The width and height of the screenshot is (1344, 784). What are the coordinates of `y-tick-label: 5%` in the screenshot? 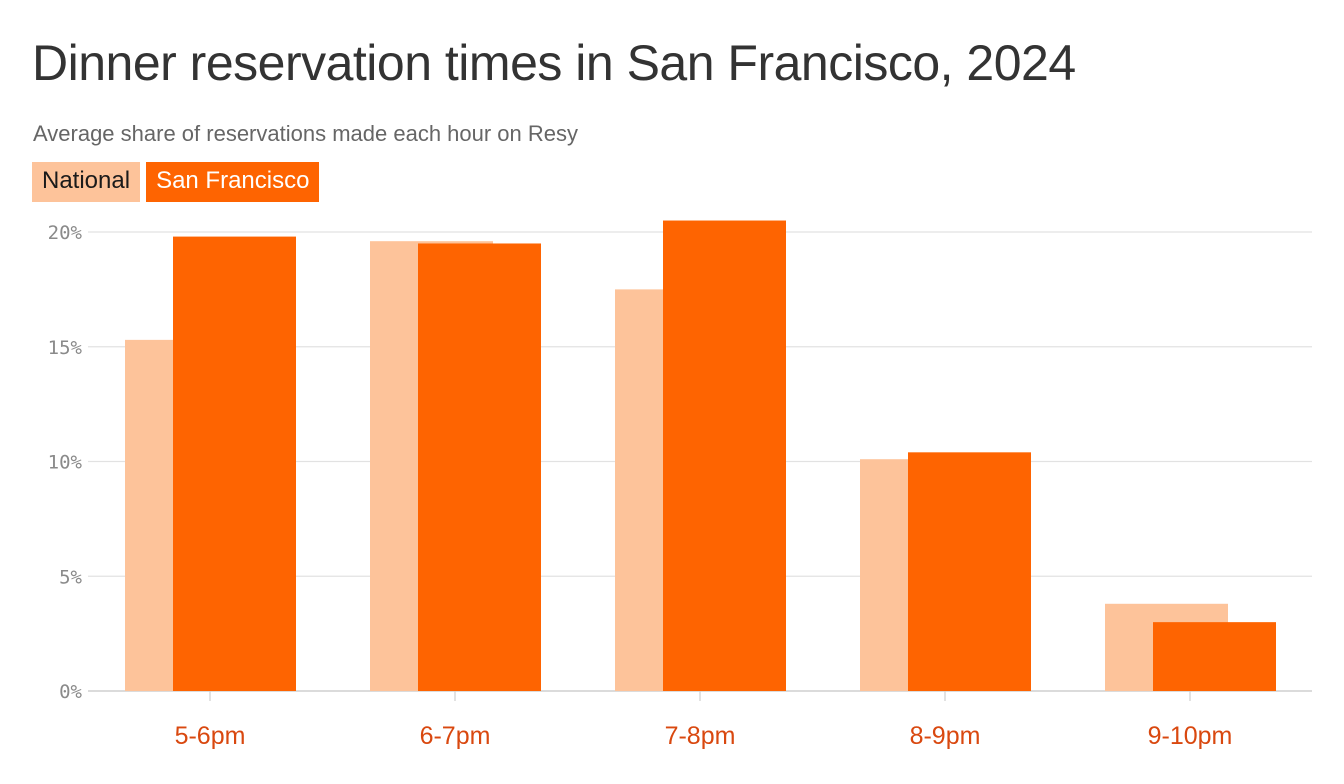 It's located at (70, 577).